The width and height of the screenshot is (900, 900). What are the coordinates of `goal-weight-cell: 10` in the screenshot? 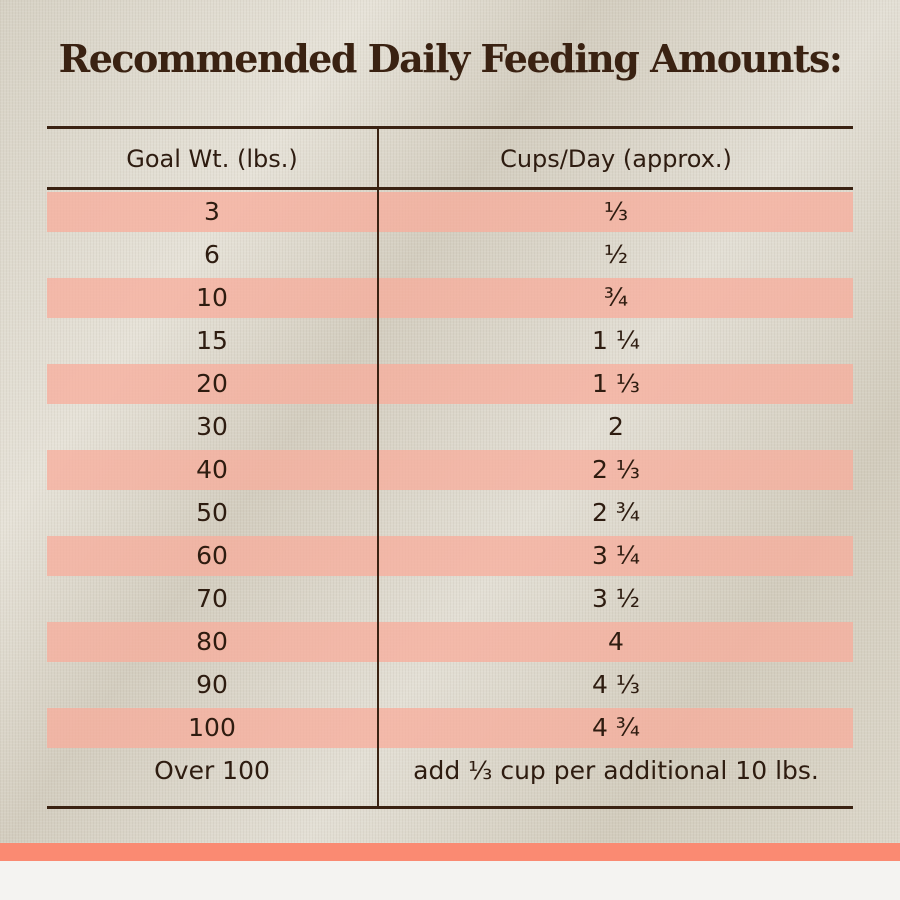 It's located at (212, 297).